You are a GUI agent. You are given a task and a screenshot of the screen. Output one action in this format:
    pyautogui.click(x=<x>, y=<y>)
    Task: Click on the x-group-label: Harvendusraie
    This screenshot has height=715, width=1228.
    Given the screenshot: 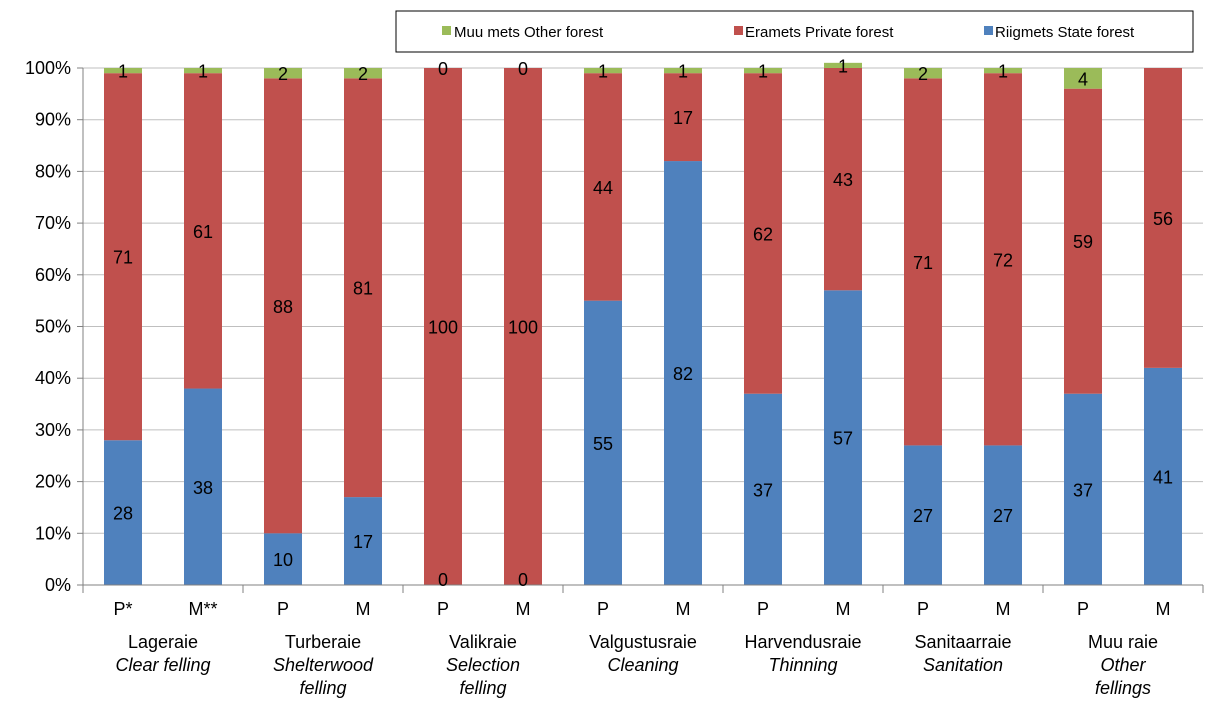 What is the action you would take?
    pyautogui.click(x=802, y=642)
    